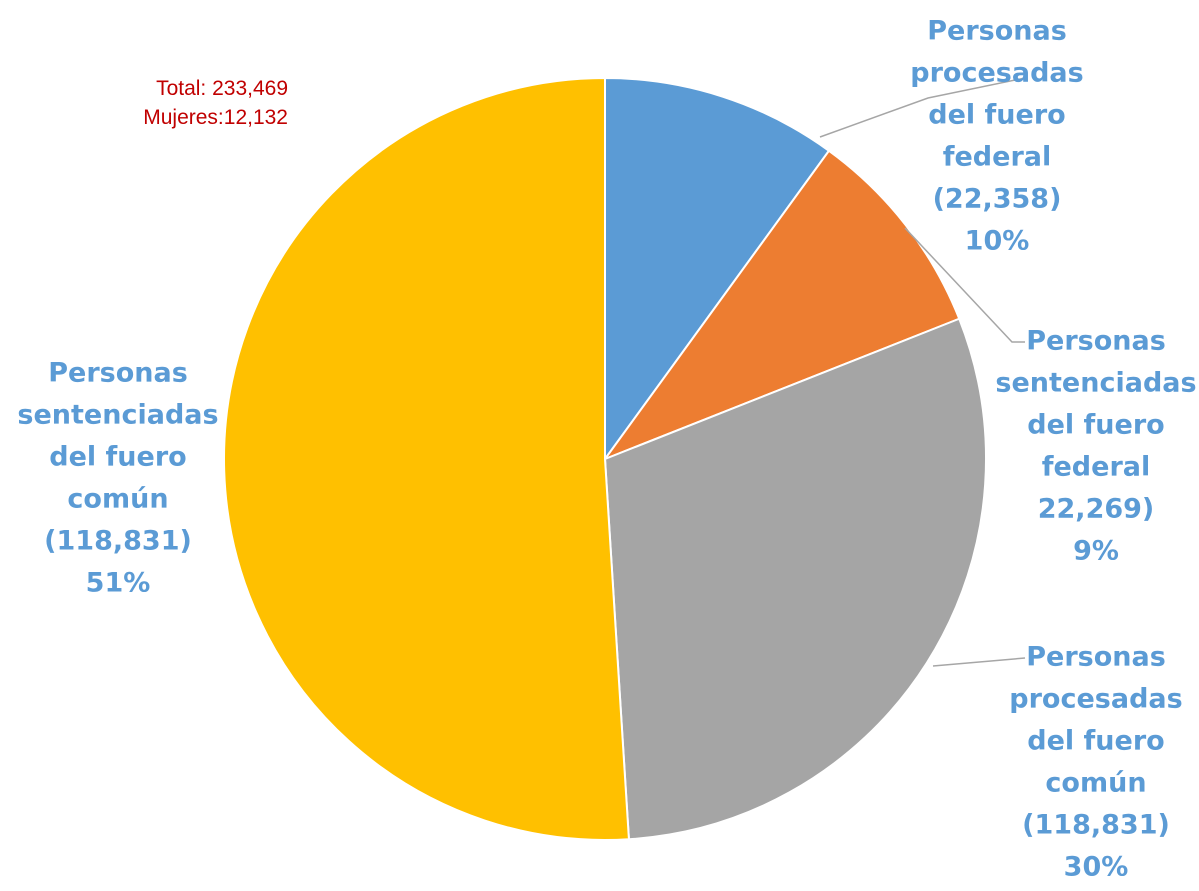  What do you see at coordinates (1096, 467) in the screenshot?
I see `slice-label-2-line-4: federal` at bounding box center [1096, 467].